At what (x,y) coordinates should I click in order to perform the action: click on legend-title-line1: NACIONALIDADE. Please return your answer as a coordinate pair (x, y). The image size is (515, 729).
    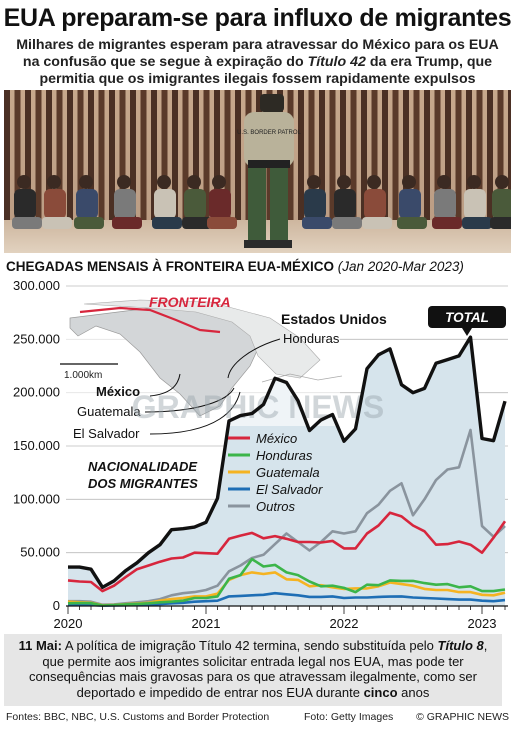
    Looking at the image, I should click on (142, 466).